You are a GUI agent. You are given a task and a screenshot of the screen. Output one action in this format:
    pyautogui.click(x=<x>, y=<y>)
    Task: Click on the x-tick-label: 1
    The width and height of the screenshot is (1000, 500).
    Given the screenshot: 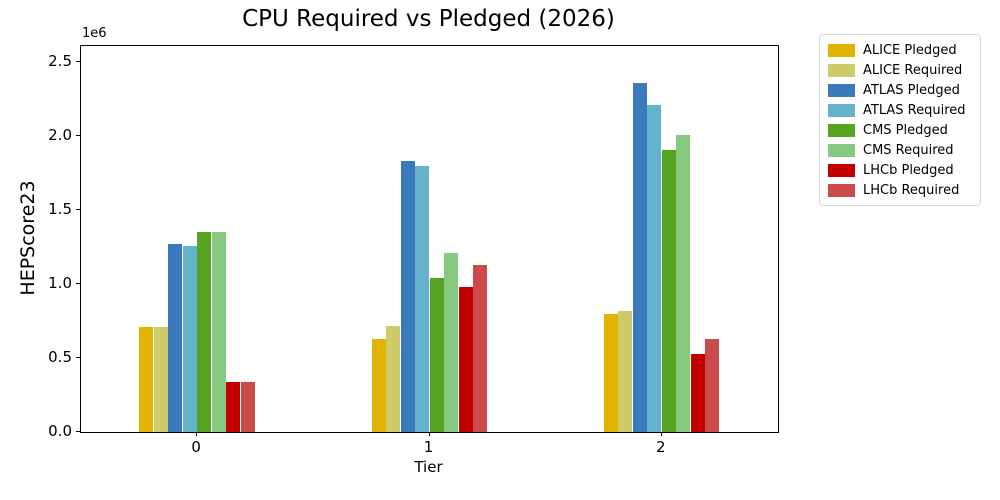 What is the action you would take?
    pyautogui.click(x=428, y=447)
    